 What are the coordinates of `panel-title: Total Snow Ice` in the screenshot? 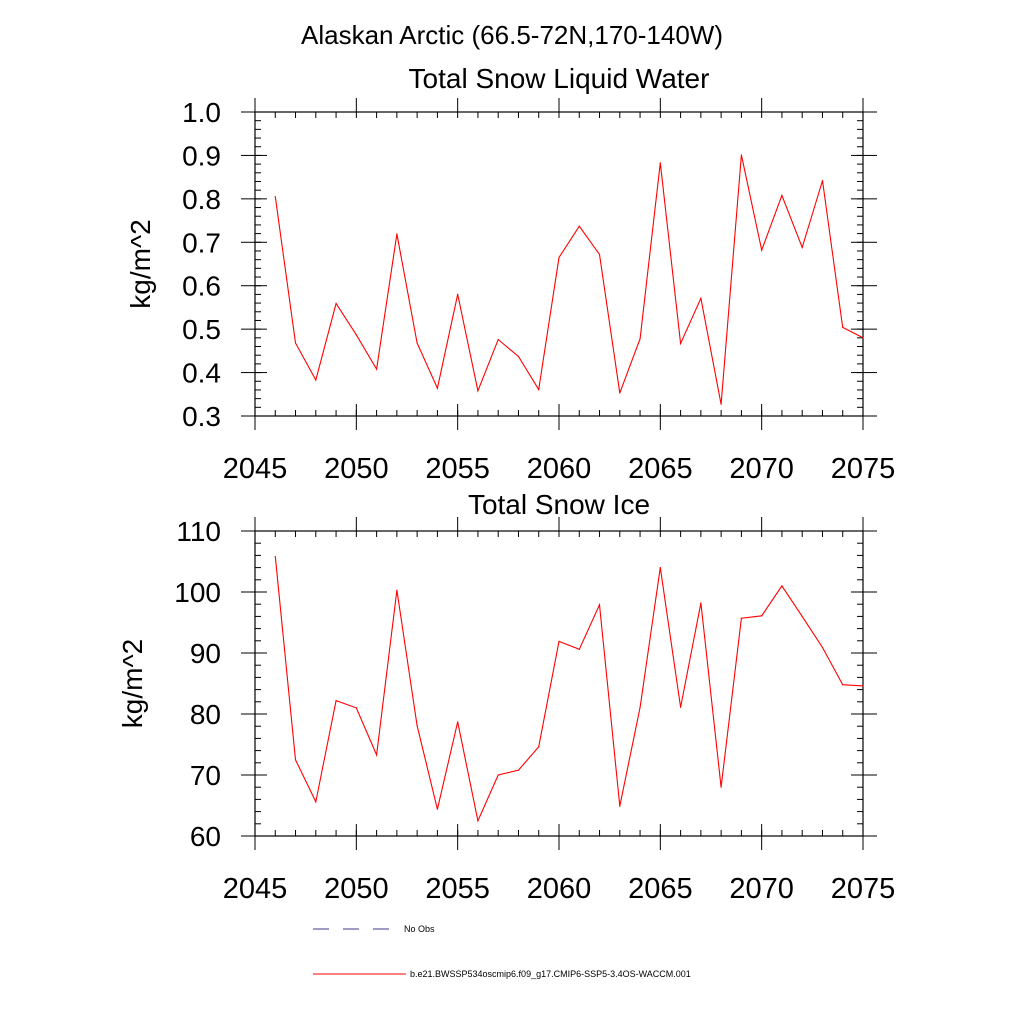 It's located at (559, 504).